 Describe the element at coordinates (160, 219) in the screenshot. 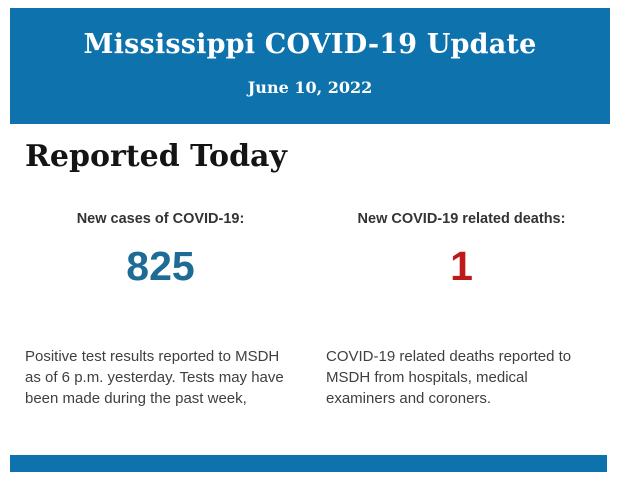

I see `new-cases-label: New cases of COVID-19:` at that location.